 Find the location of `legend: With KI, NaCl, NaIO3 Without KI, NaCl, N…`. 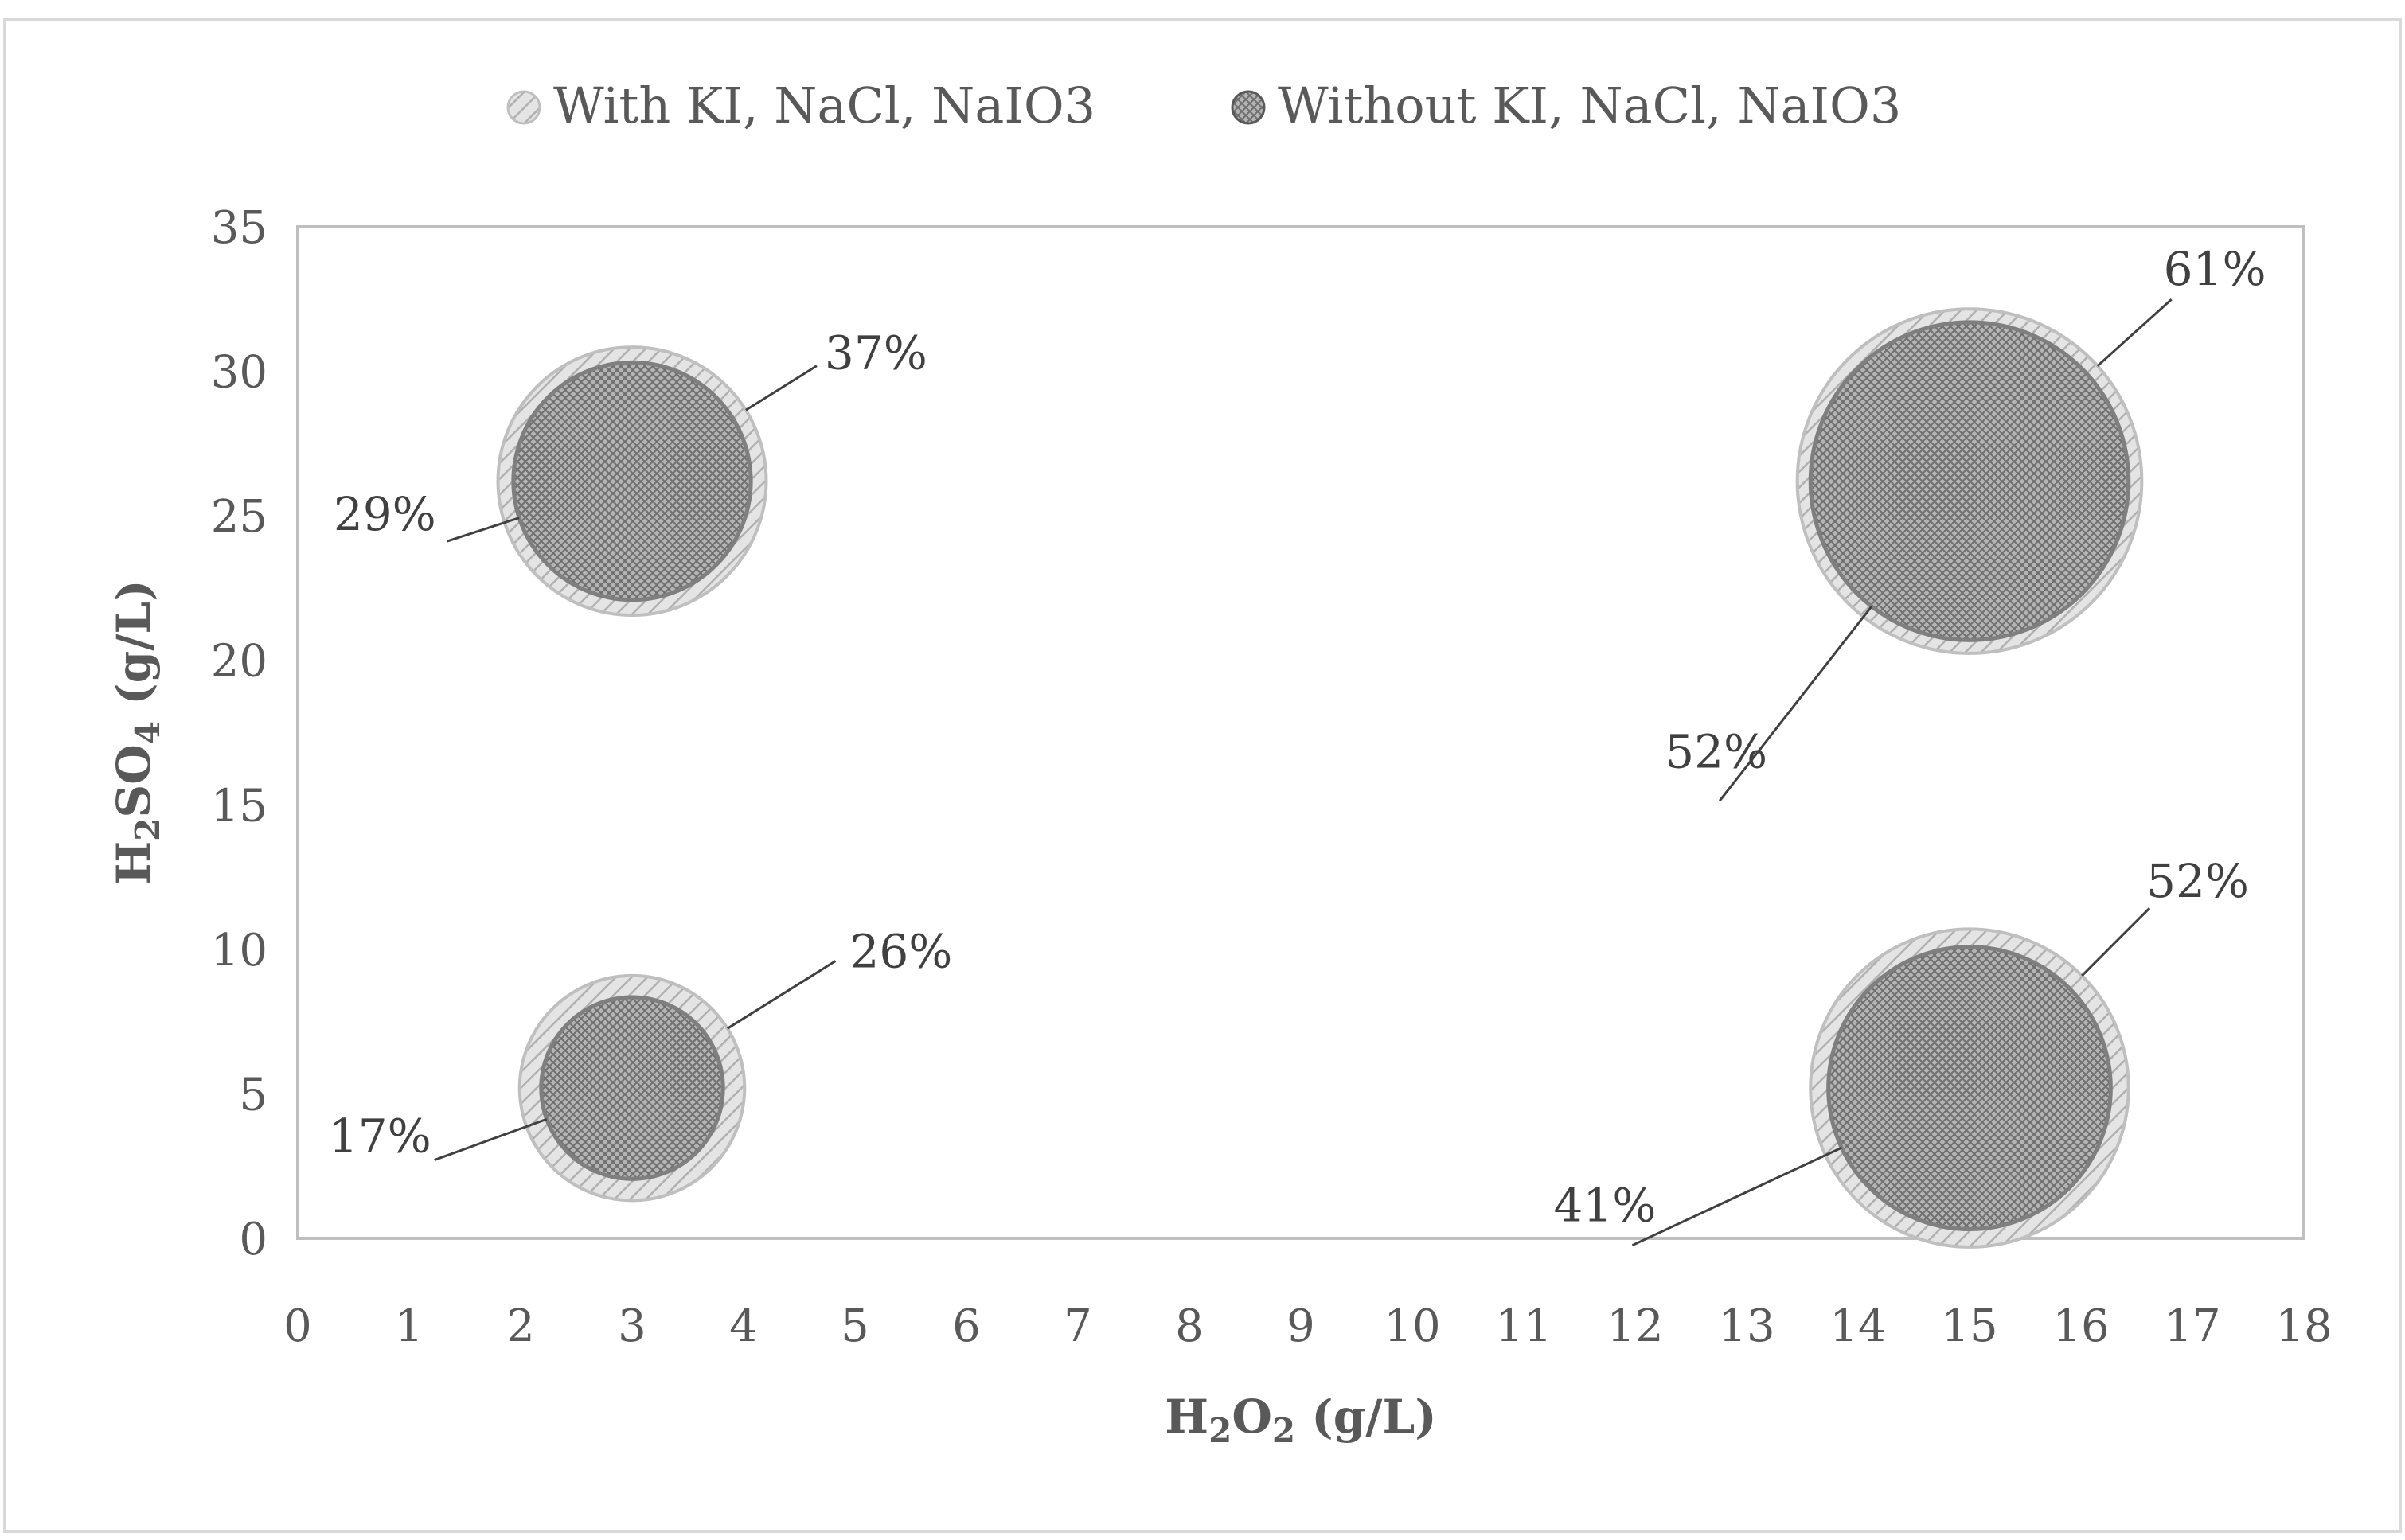

legend: With KI, NaCl, NaIO3 Without KI, NaCl, N… is located at coordinates (1203, 105).